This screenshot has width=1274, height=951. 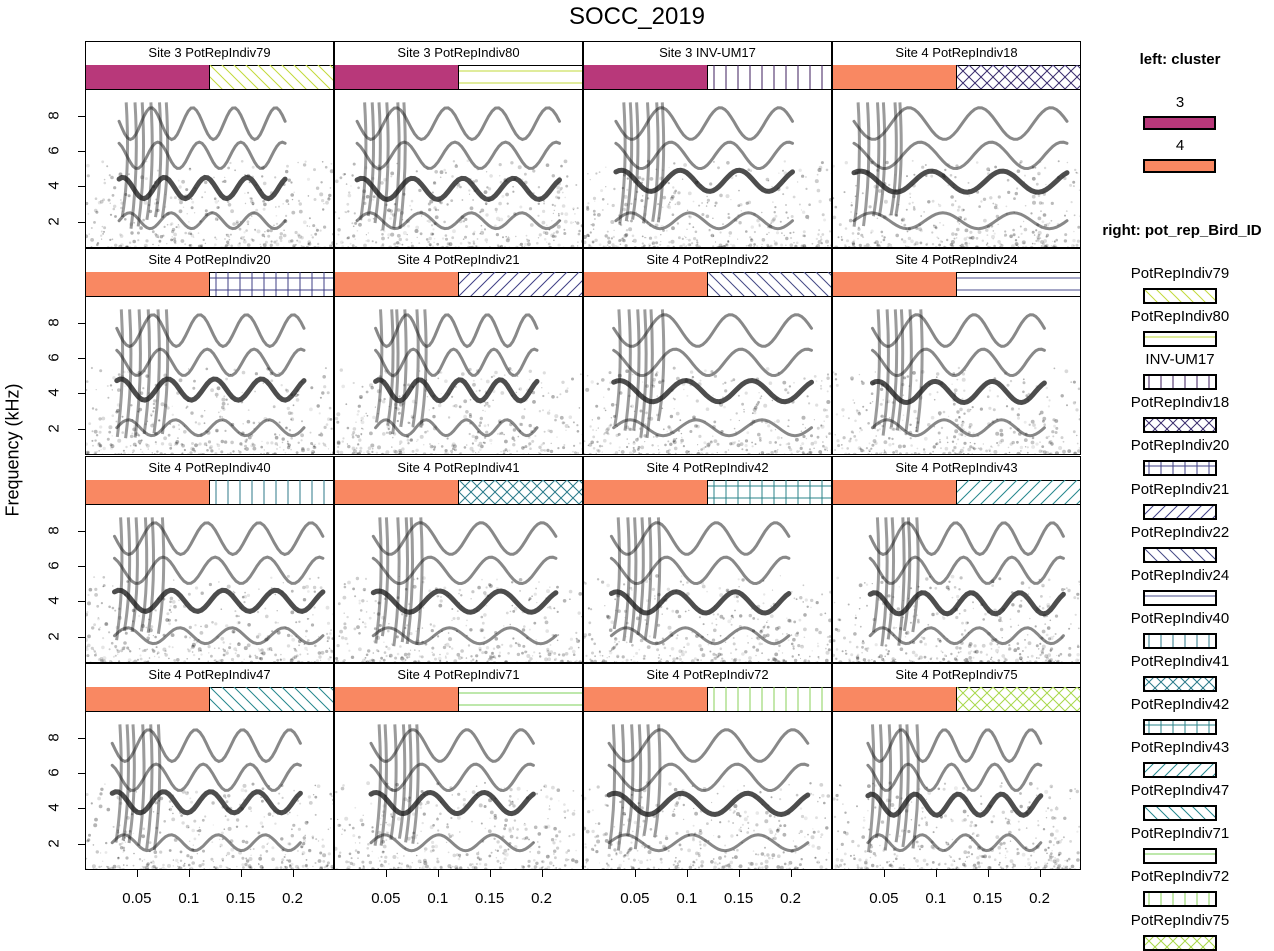 What do you see at coordinates (1180, 661) in the screenshot?
I see `legend-bird-label: PotRepIndiv41` at bounding box center [1180, 661].